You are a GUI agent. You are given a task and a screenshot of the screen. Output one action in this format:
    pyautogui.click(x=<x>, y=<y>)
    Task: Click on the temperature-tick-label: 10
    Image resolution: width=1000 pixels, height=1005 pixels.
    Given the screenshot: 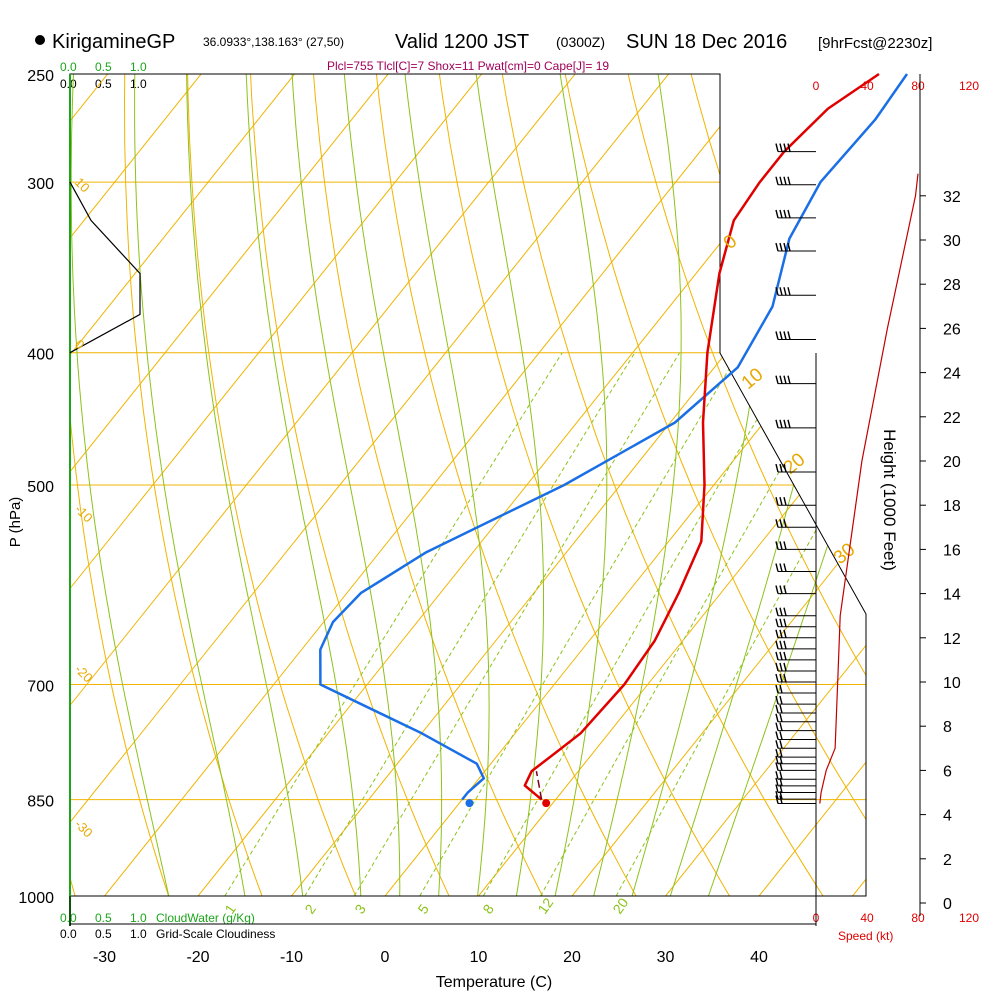 What is the action you would take?
    pyautogui.click(x=479, y=957)
    